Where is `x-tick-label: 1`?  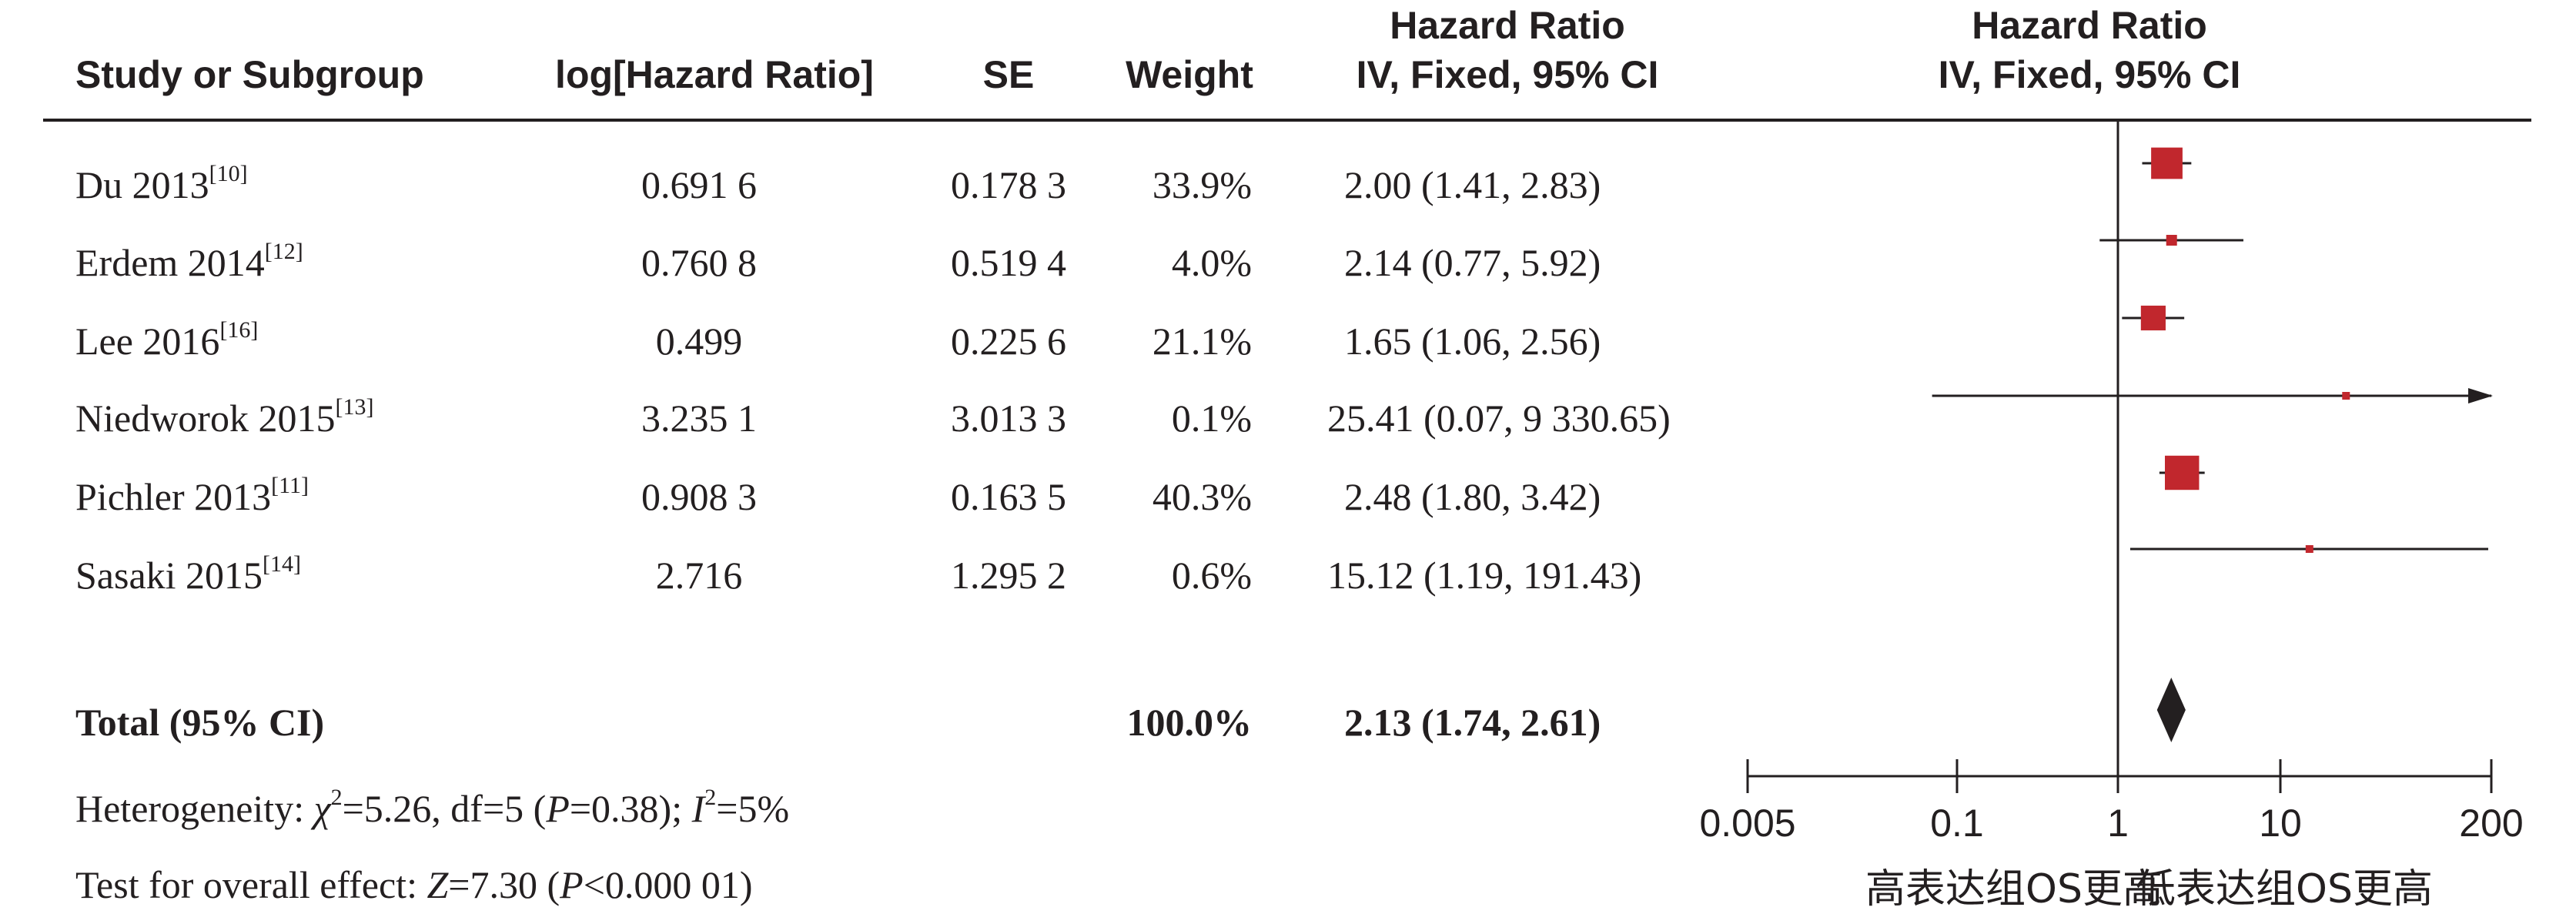
x-tick-label: 1 is located at coordinates (2118, 823).